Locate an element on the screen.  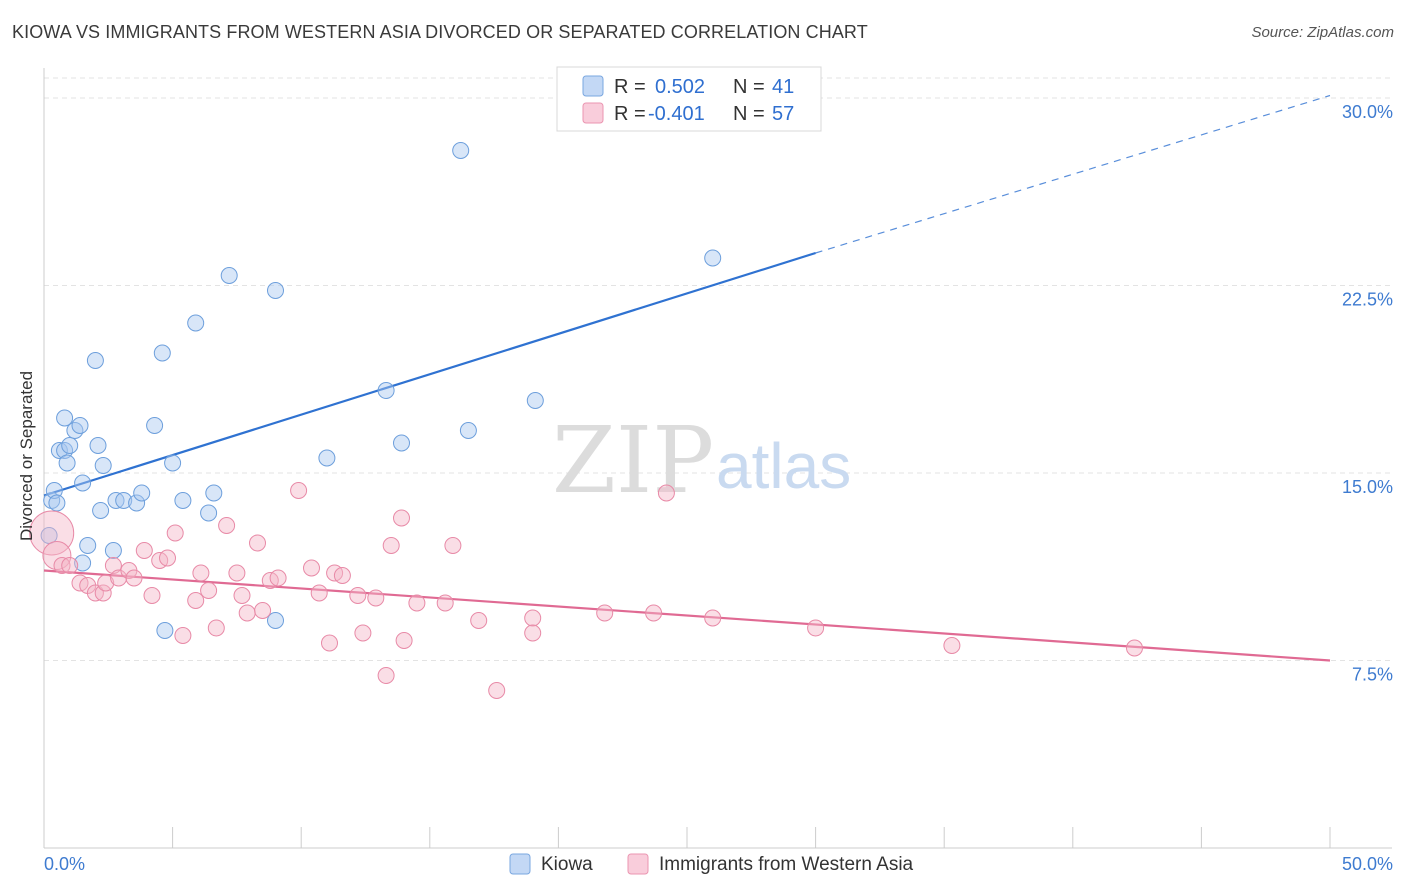
y-tick-label: 7.5% is located at coordinates (1372, 675).